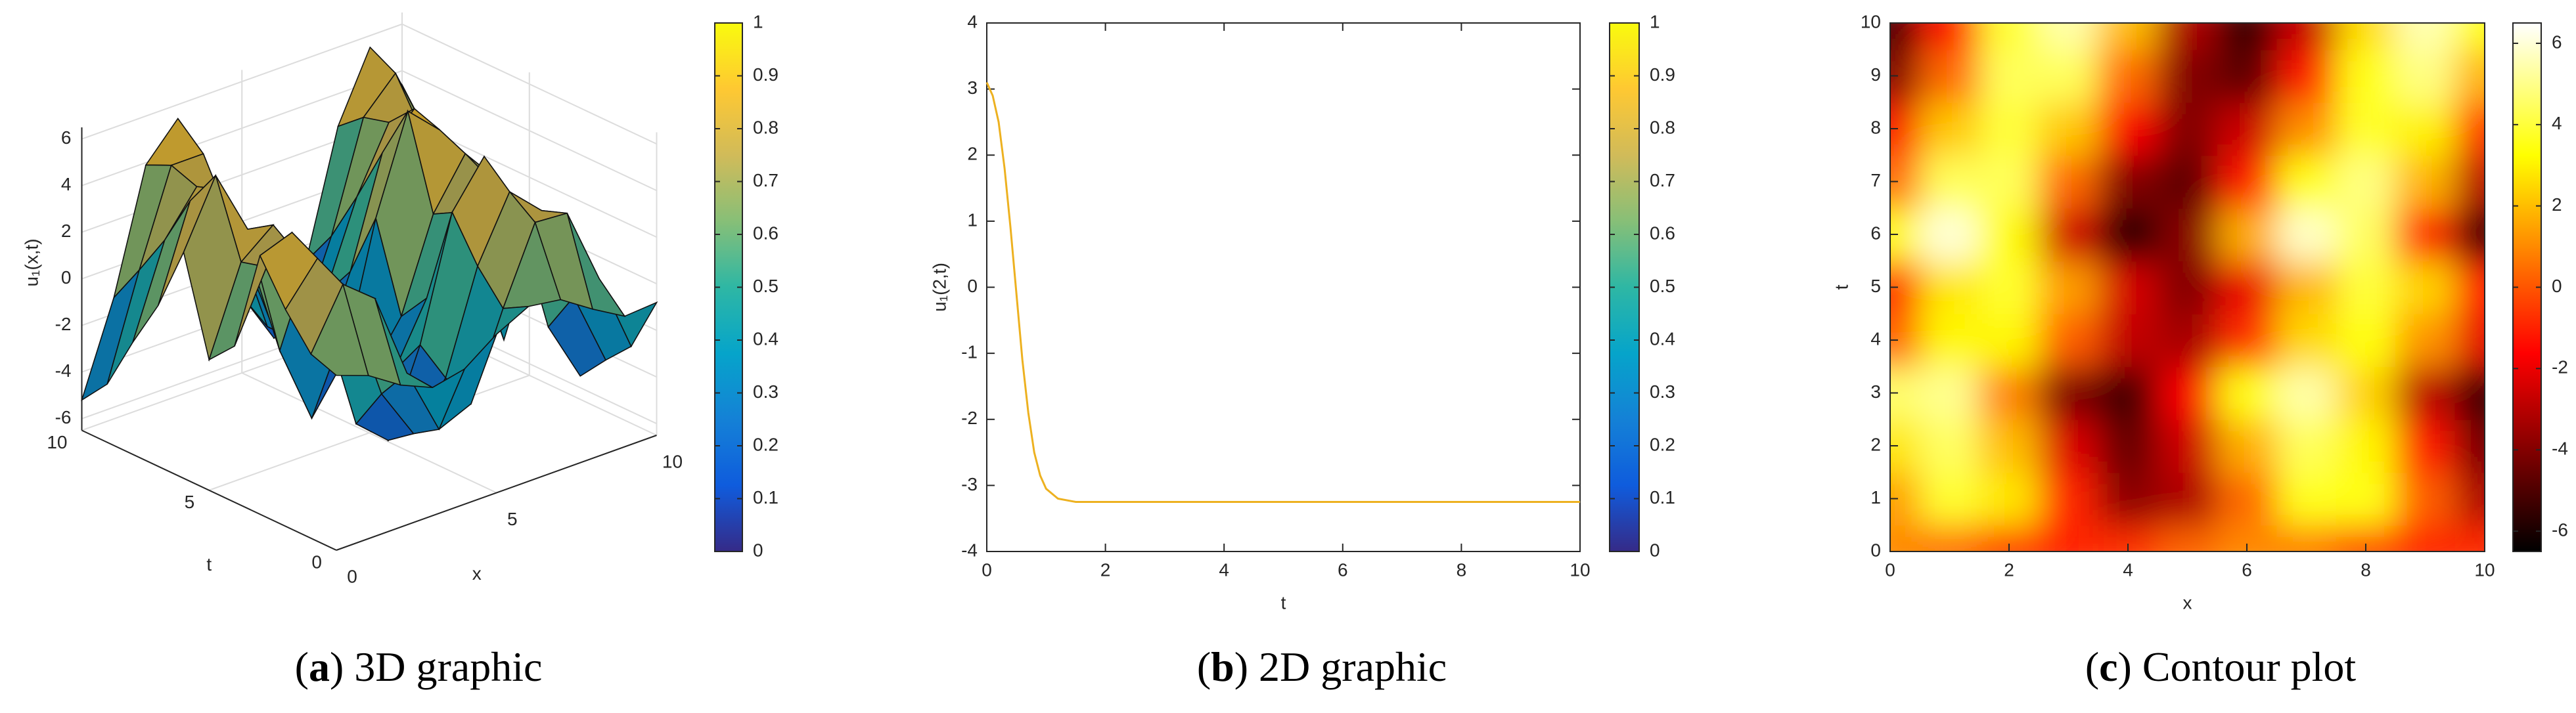 The height and width of the screenshot is (713, 2576). What do you see at coordinates (1875, 444) in the screenshot?
I see `y-tick-label: 2` at bounding box center [1875, 444].